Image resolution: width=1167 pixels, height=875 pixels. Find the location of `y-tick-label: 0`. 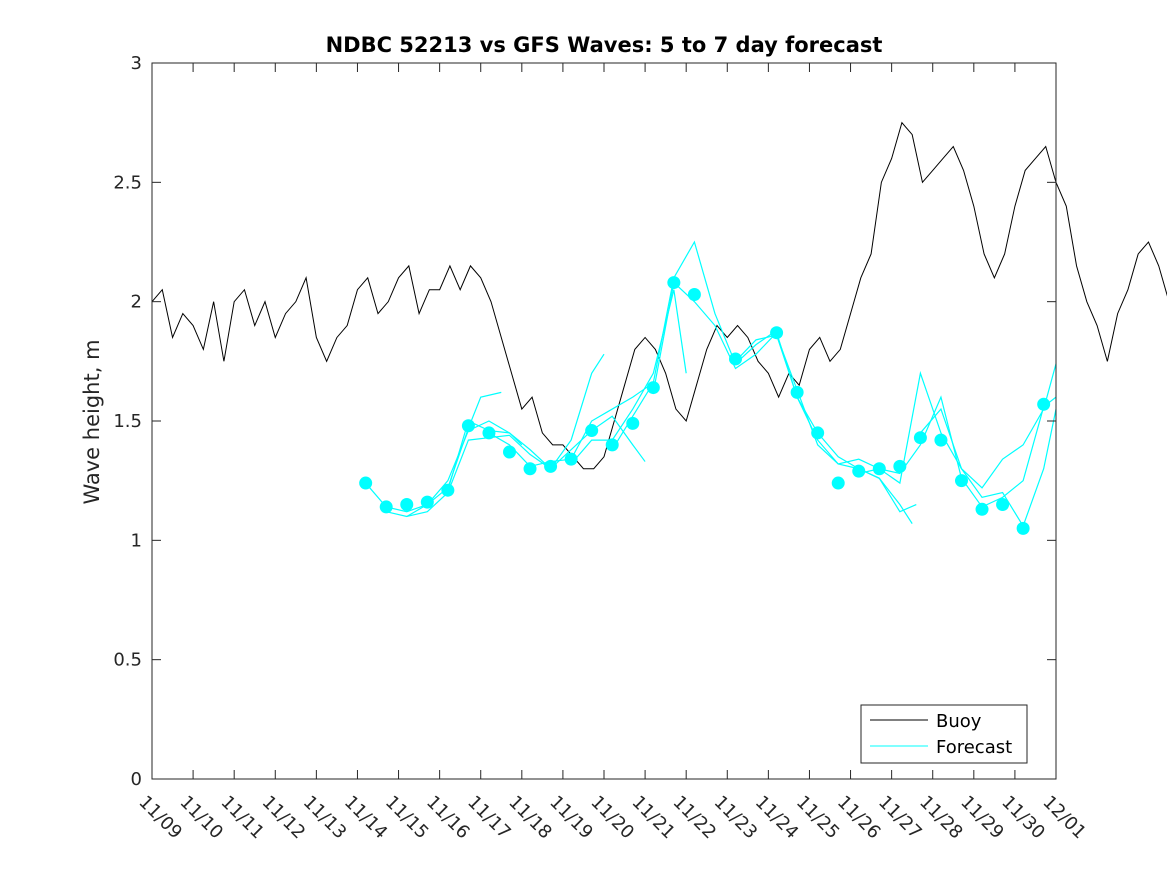

y-tick-label: 0 is located at coordinates (136, 779).